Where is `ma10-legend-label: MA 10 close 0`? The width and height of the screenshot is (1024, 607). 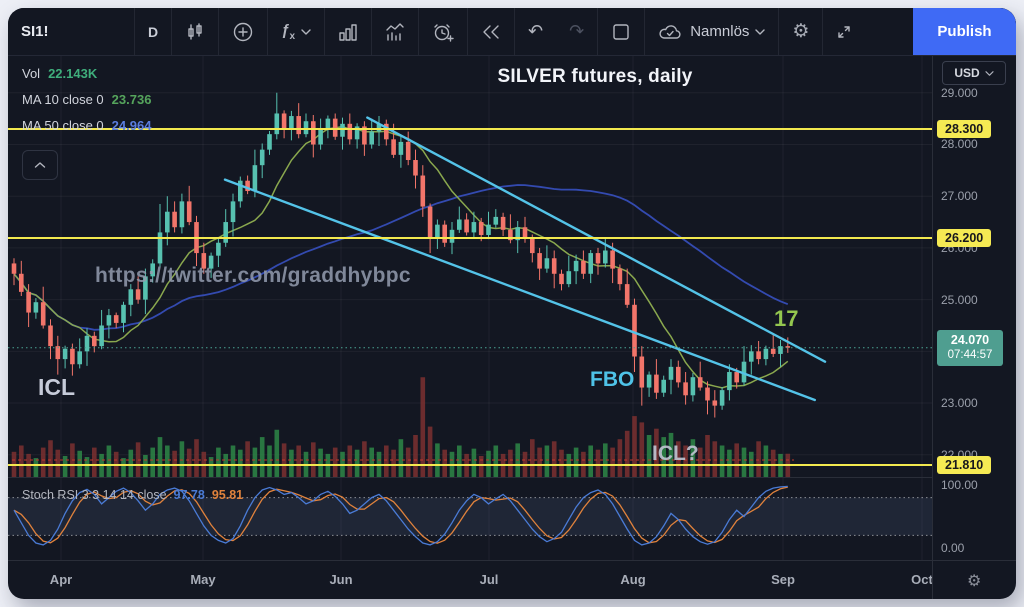
ma10-legend-label: MA 10 close 0 is located at coordinates (63, 99).